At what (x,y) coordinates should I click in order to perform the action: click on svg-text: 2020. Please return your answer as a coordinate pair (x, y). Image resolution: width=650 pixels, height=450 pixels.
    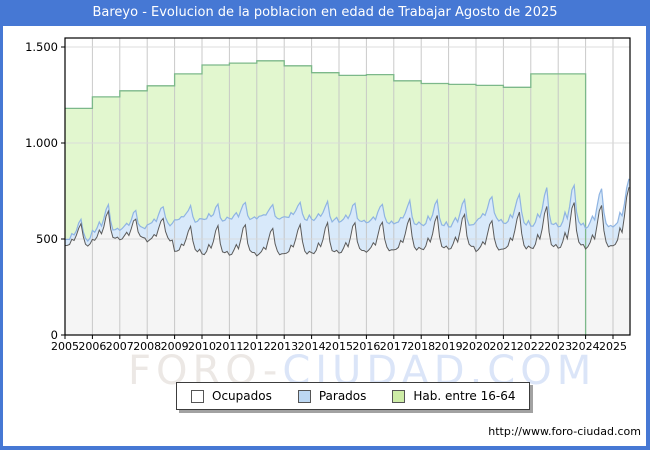
    Looking at the image, I should click on (476, 346).